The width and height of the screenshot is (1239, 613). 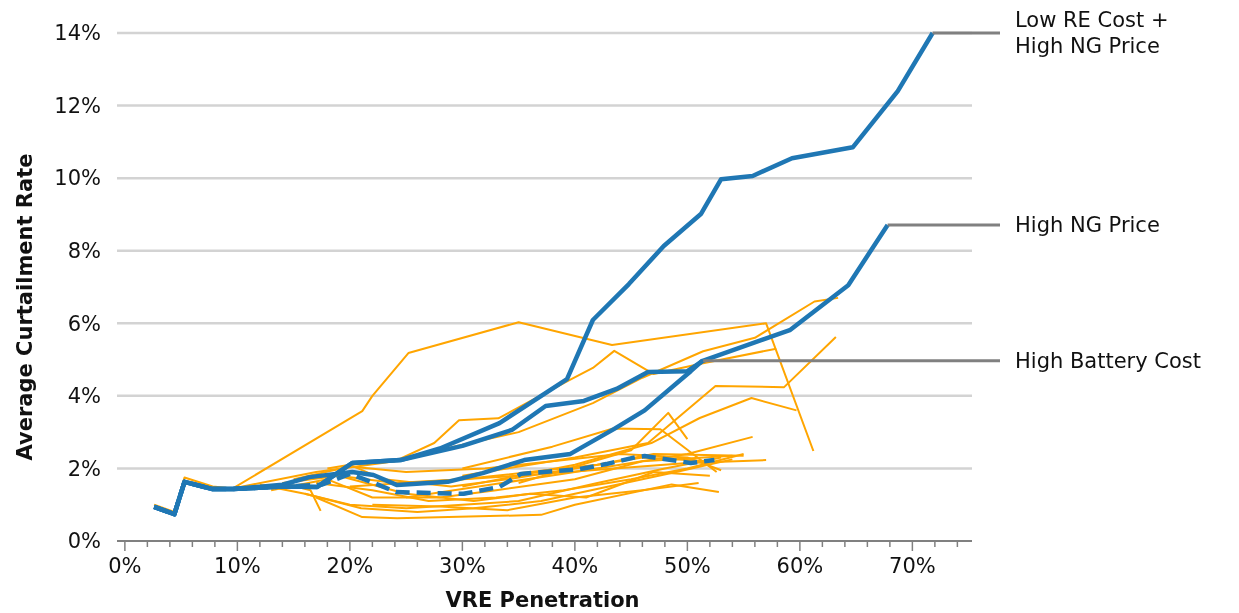 What do you see at coordinates (125, 566) in the screenshot?
I see `x-tick-label: 0%` at bounding box center [125, 566].